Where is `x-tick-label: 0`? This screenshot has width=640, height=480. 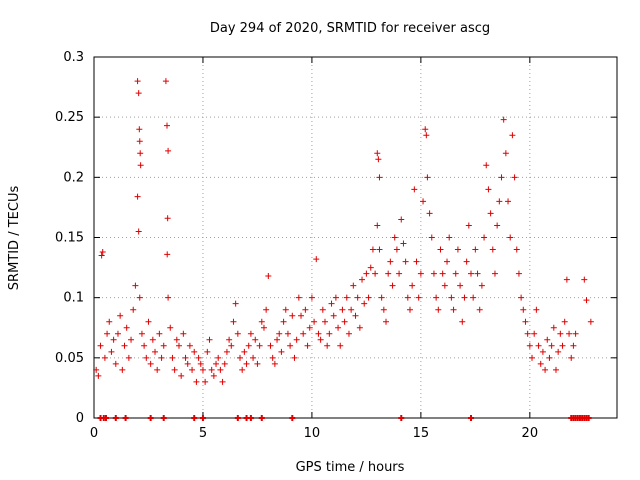 x-tick-label: 0 is located at coordinates (94, 433).